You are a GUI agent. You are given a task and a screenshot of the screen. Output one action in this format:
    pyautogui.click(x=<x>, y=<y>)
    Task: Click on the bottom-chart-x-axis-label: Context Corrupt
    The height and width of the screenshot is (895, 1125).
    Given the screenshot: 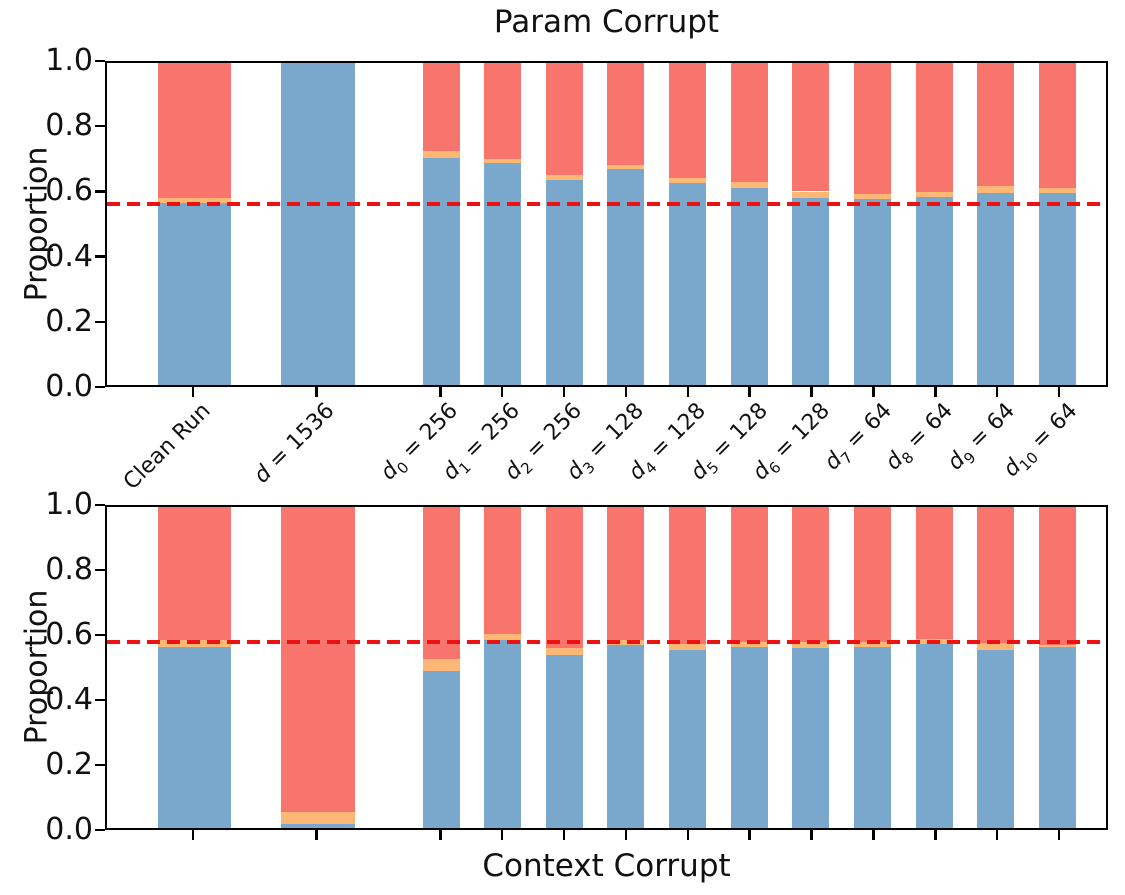 What is the action you would take?
    pyautogui.click(x=606, y=866)
    